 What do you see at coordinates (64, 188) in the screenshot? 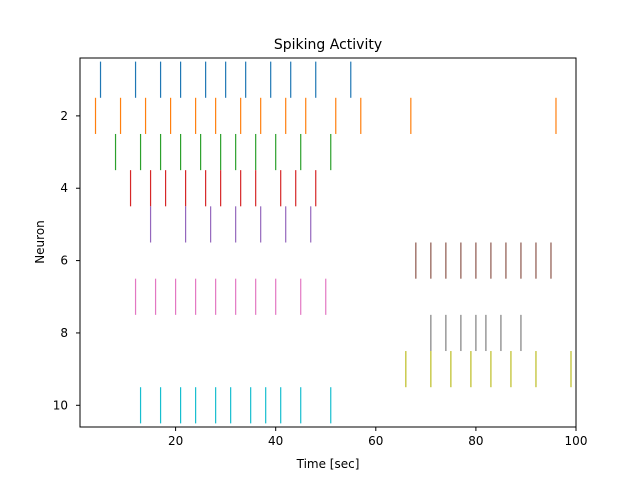
I see `y-tick-label: 4` at bounding box center [64, 188].